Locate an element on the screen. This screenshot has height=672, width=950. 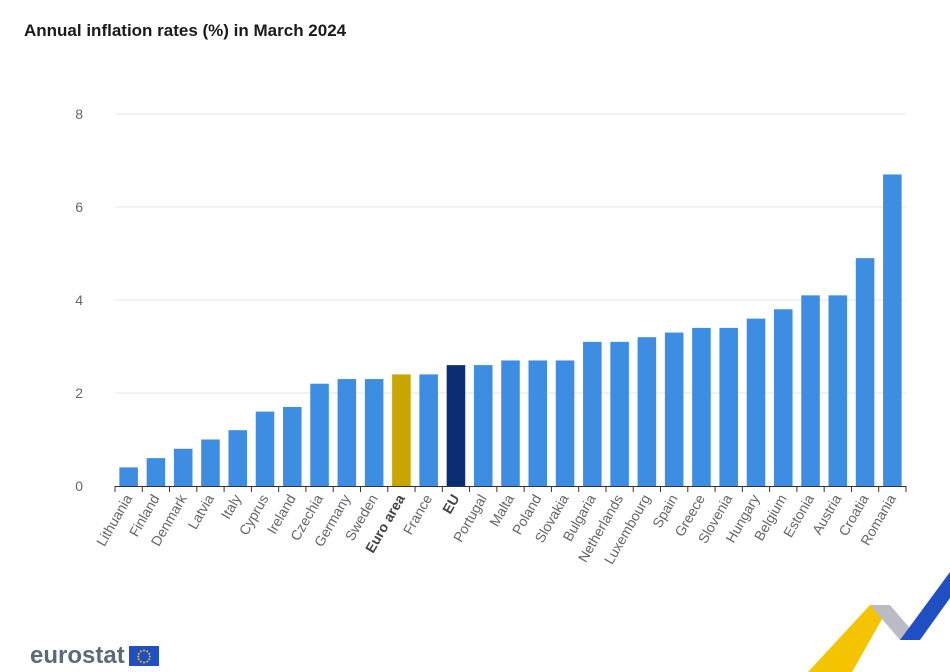
bar-italy is located at coordinates (238, 458).